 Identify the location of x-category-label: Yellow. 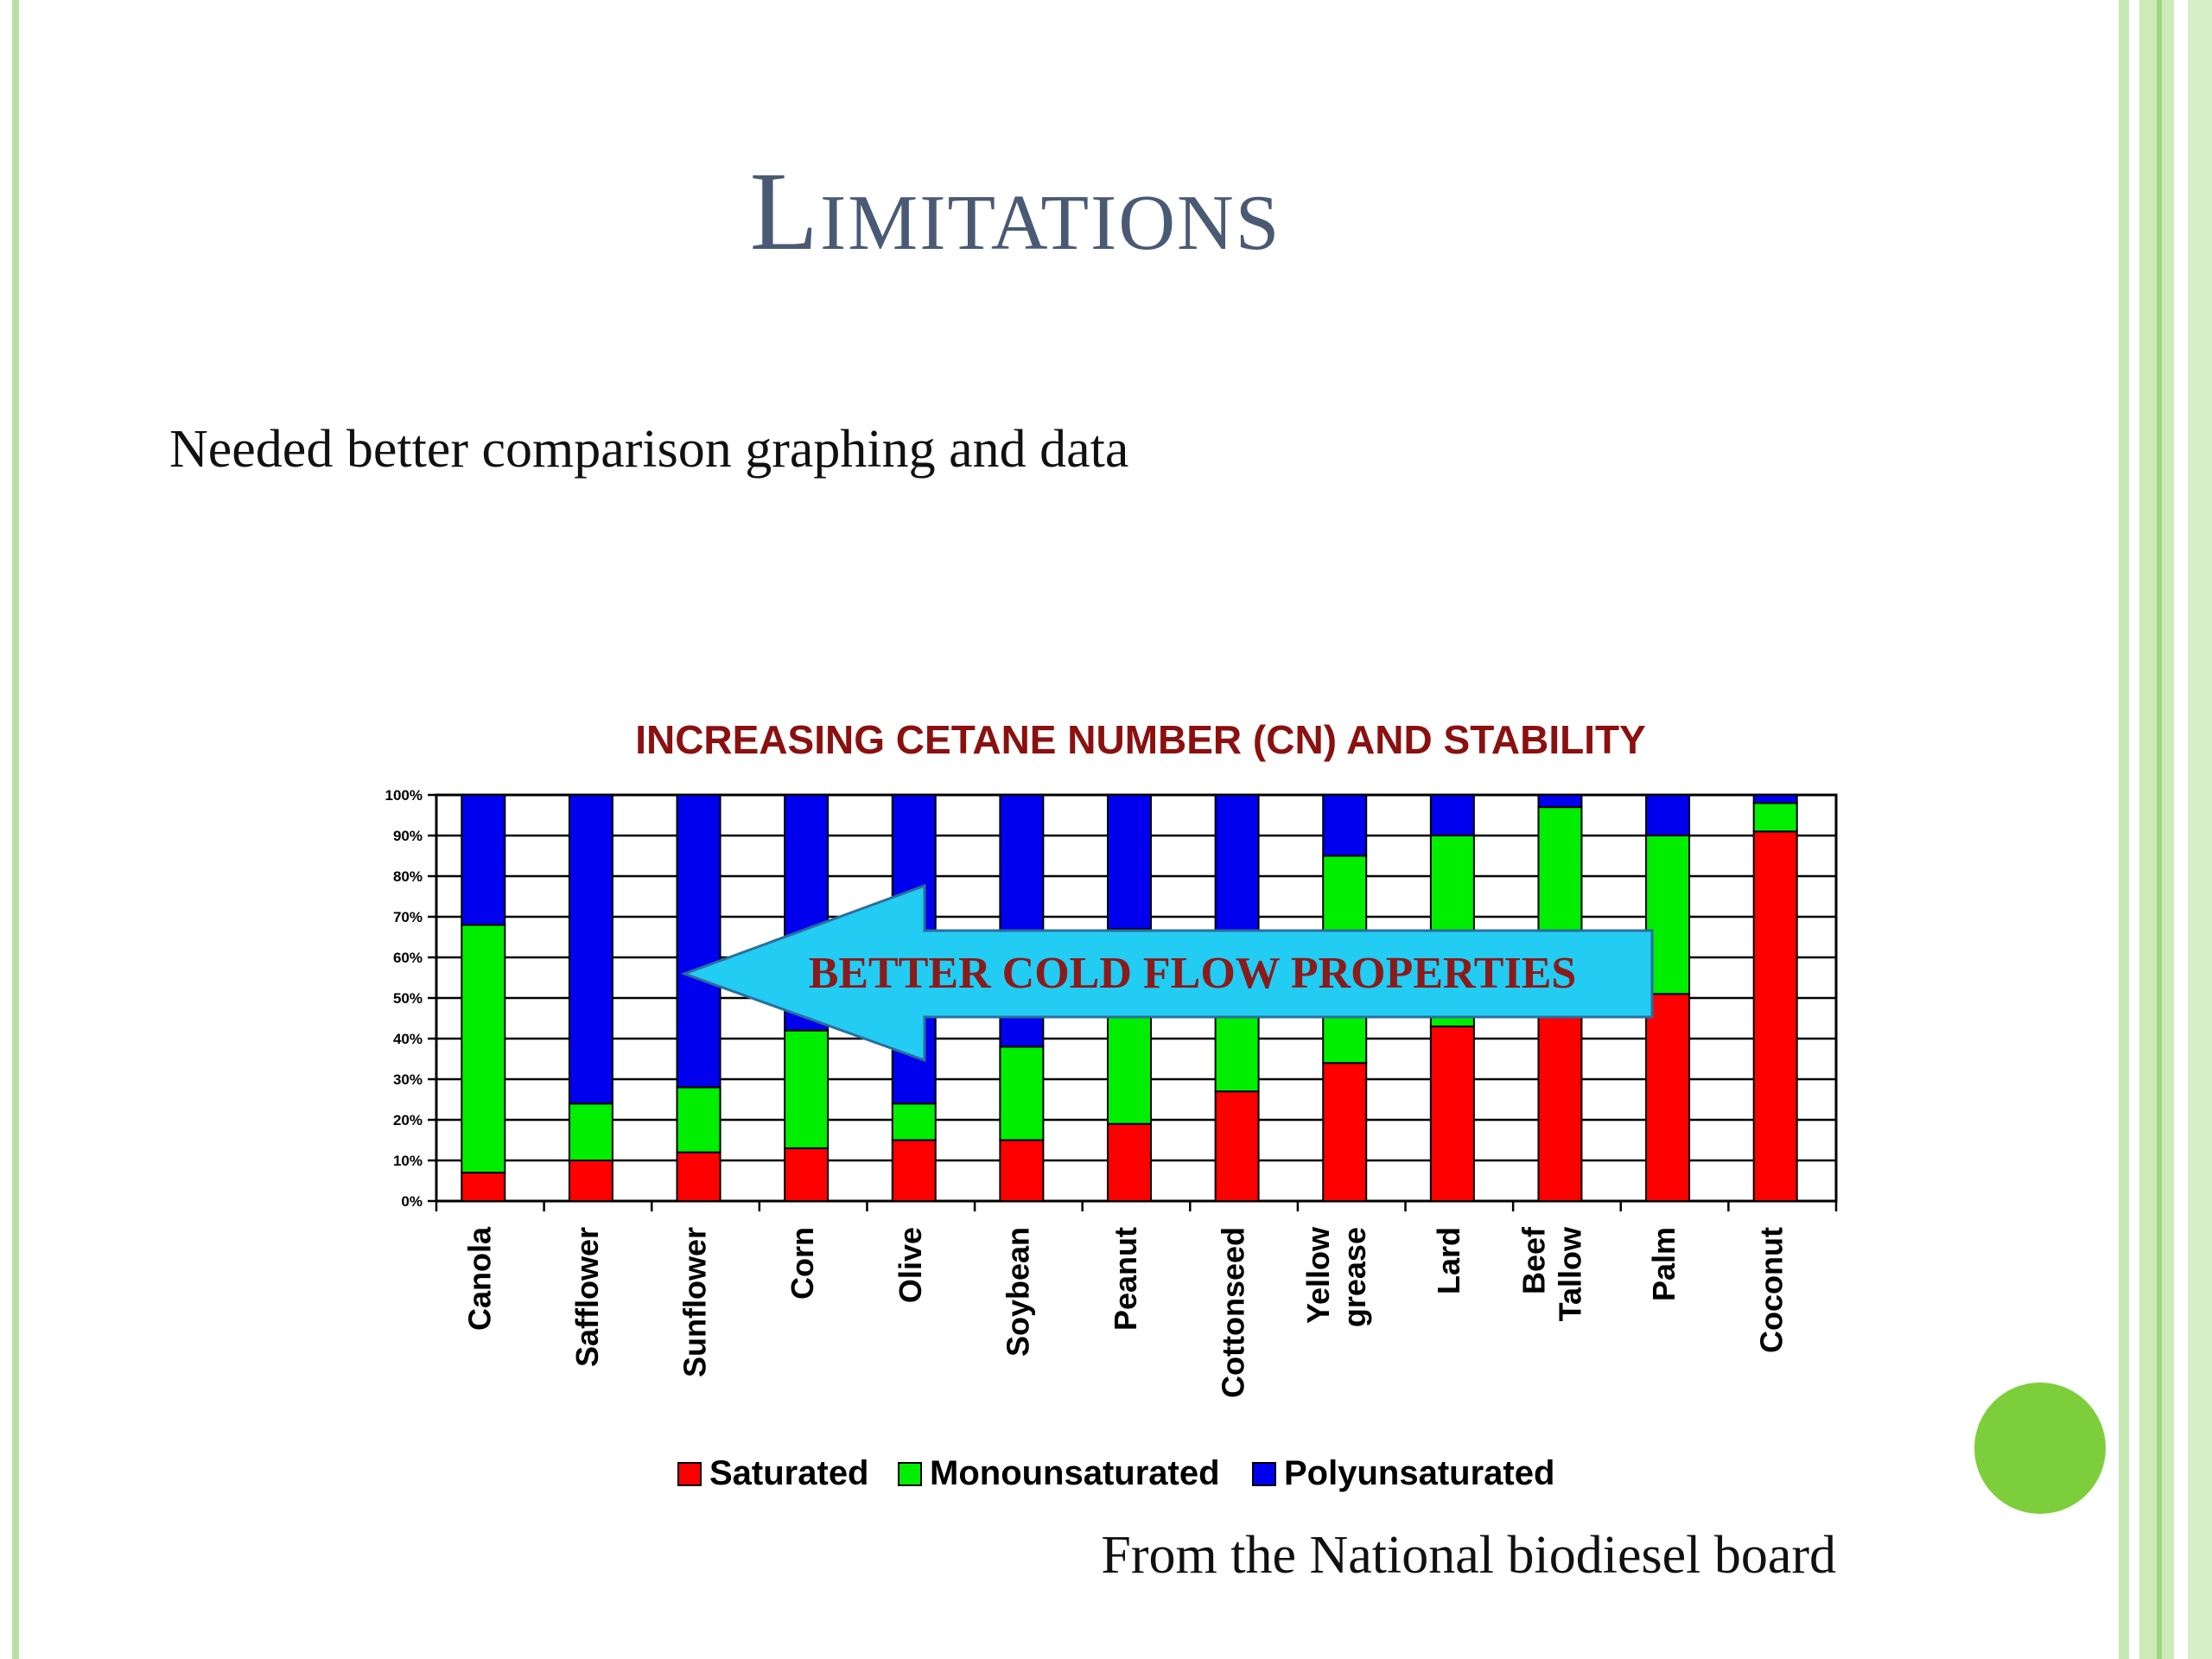
(1318, 1275).